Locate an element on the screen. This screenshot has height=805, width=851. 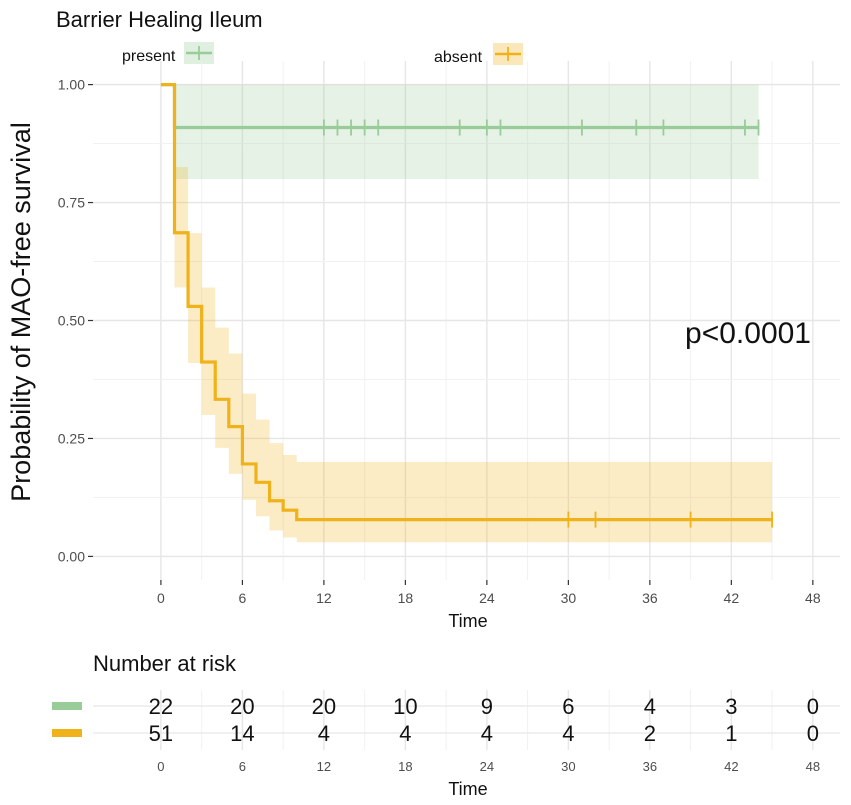
risk-table-x-ticks: 0 6 12 18 24 30 36 42 48 is located at coordinates (488, 766).